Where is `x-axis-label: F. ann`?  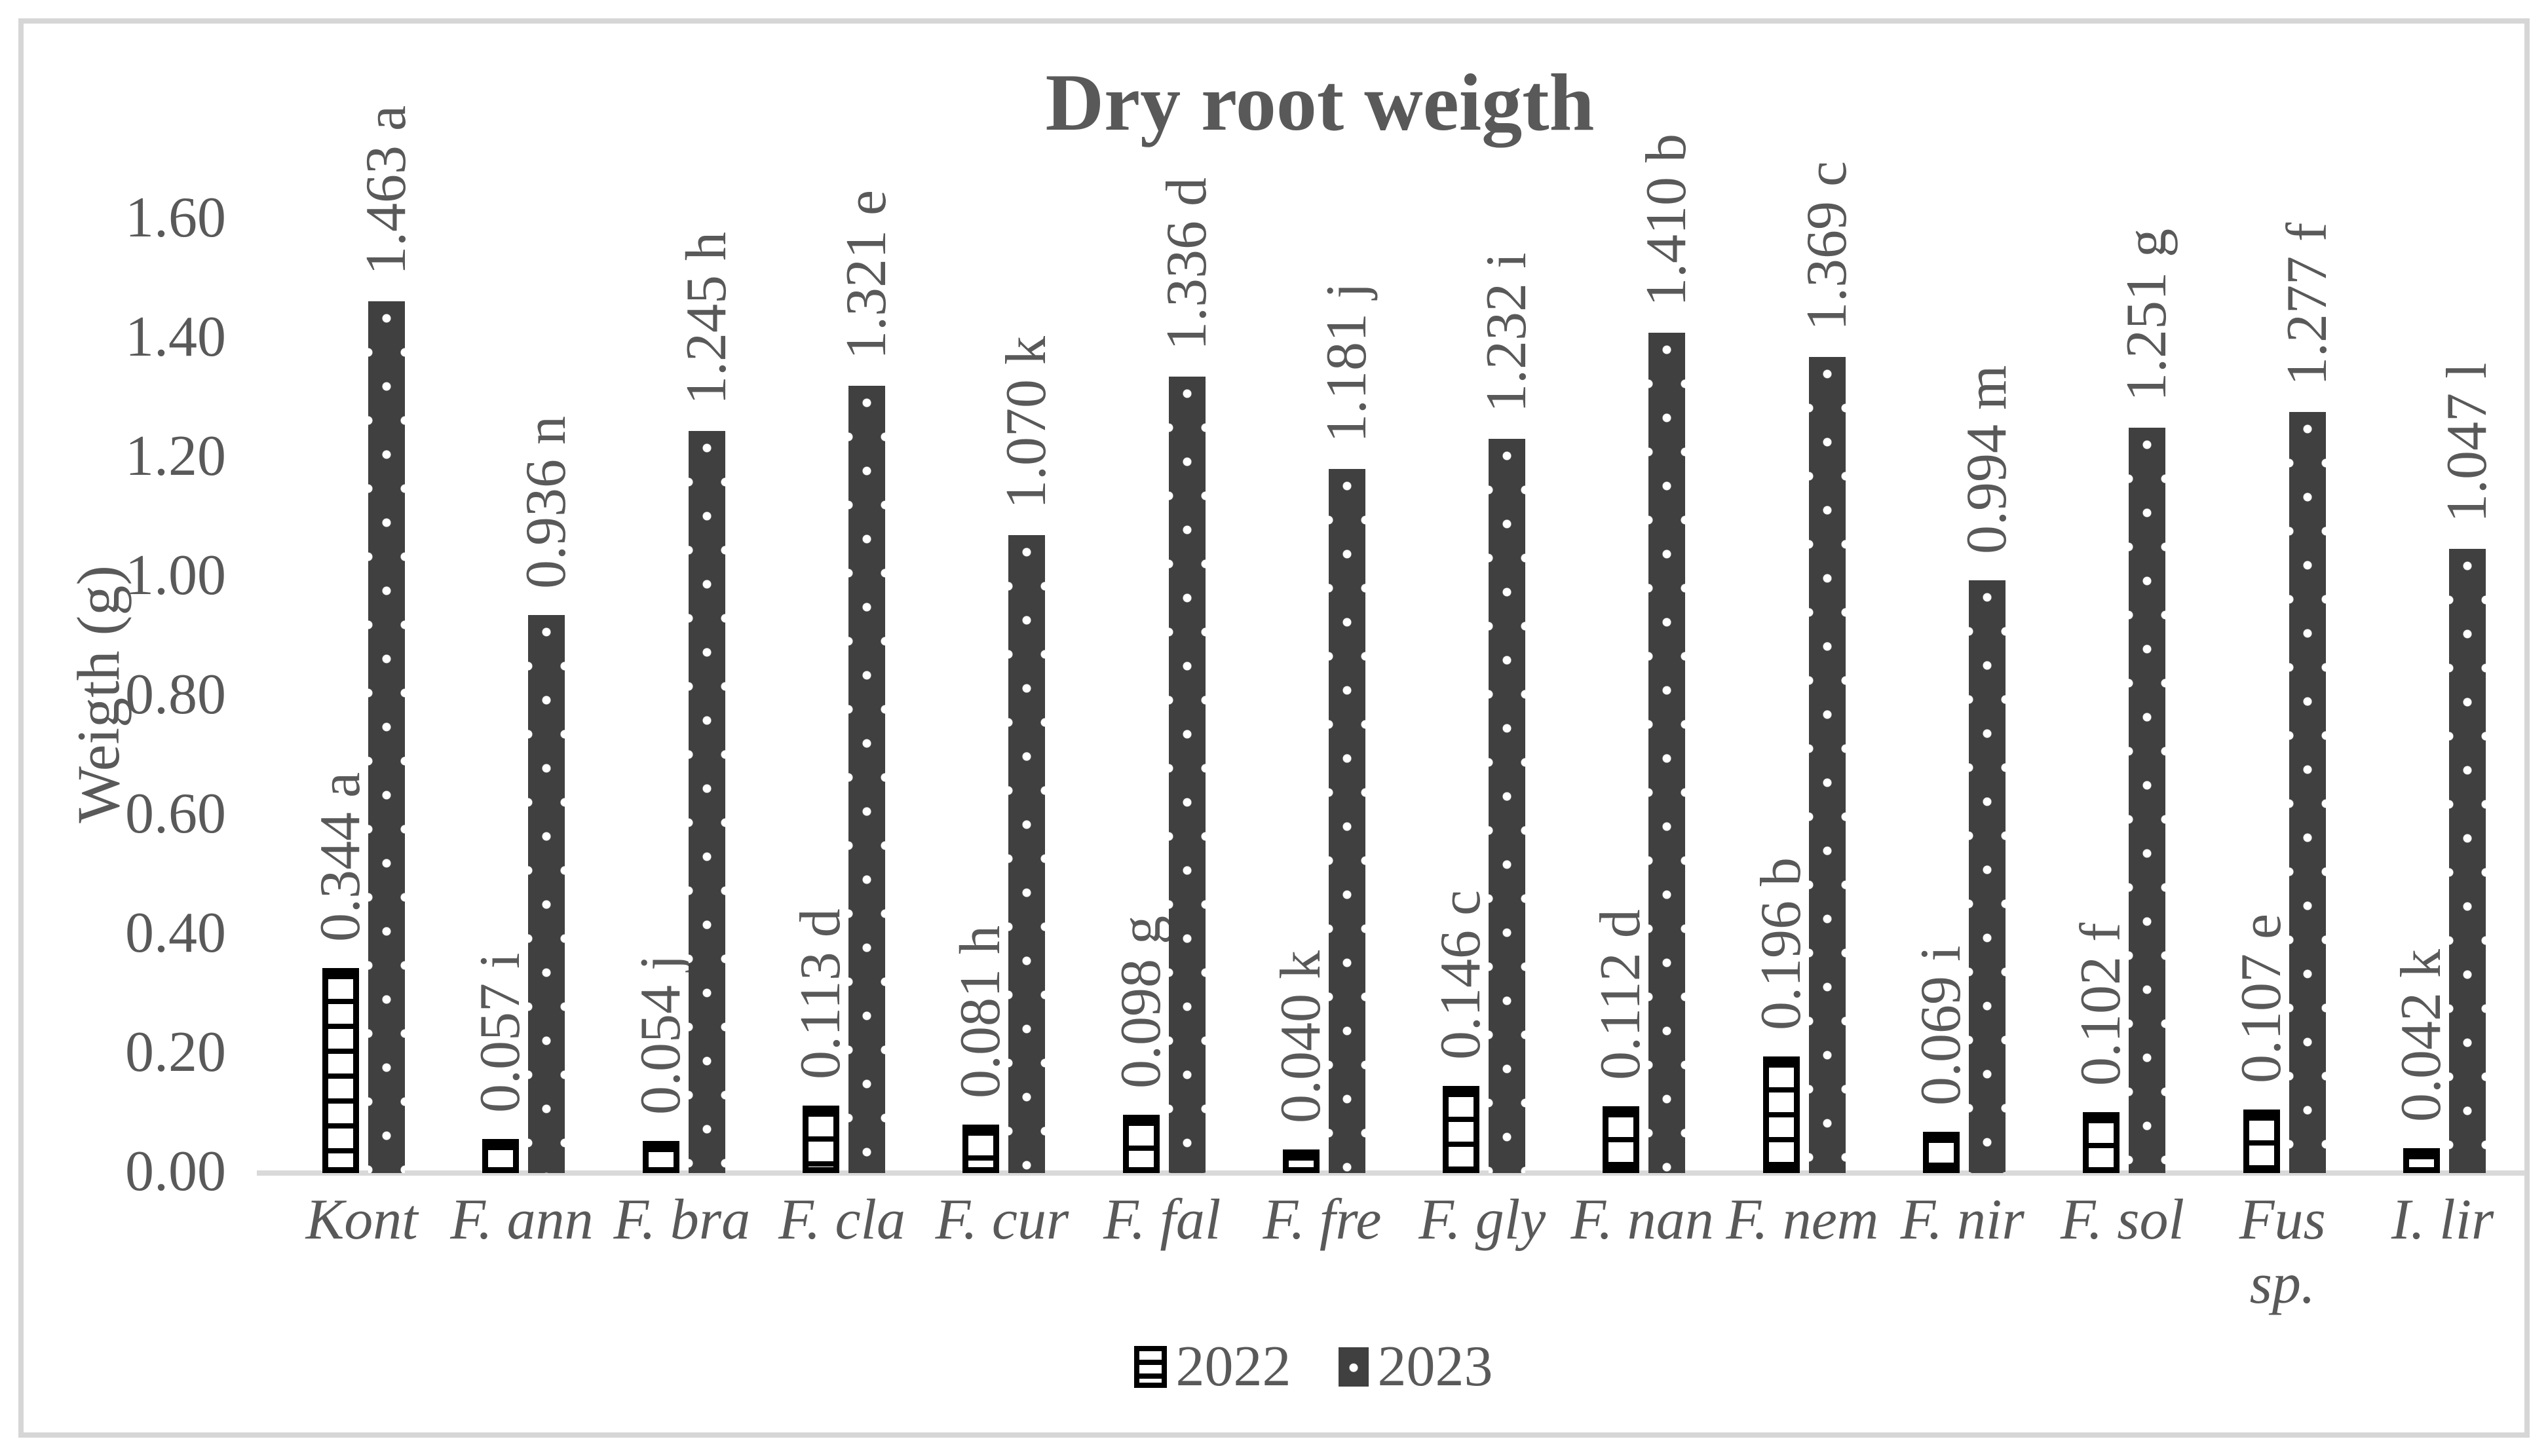
x-axis-label: F. ann is located at coordinates (522, 1220).